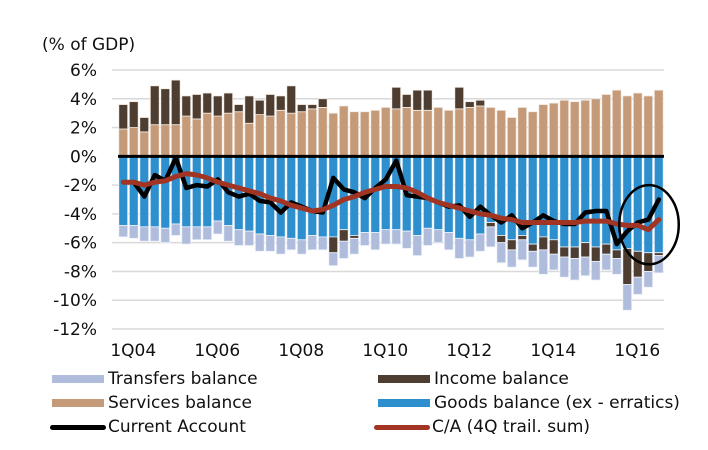 The width and height of the screenshot is (708, 450). I want to click on legend-item-transfers: Transfers balance, so click(155, 379).